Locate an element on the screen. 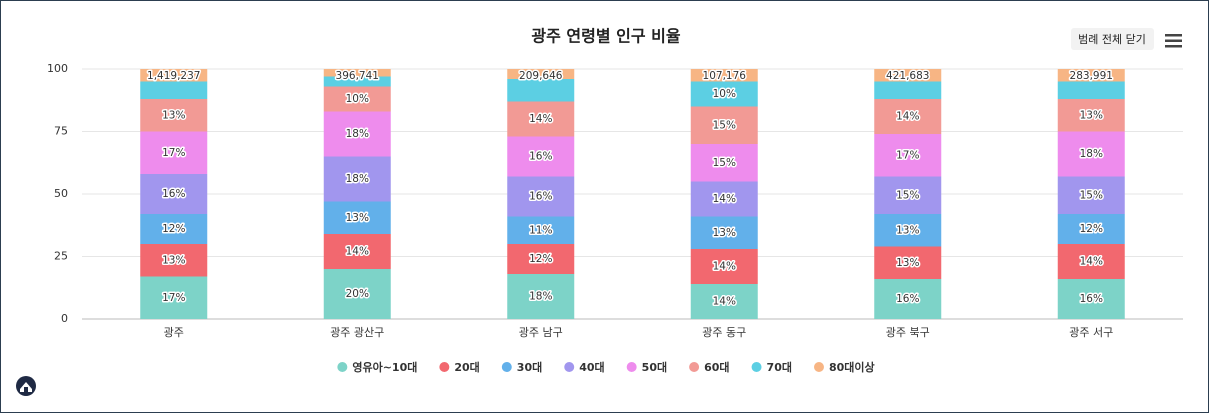 Image resolution: width=1209 pixels, height=413 pixels. x-tick-label: 광주 남구 is located at coordinates (541, 332).